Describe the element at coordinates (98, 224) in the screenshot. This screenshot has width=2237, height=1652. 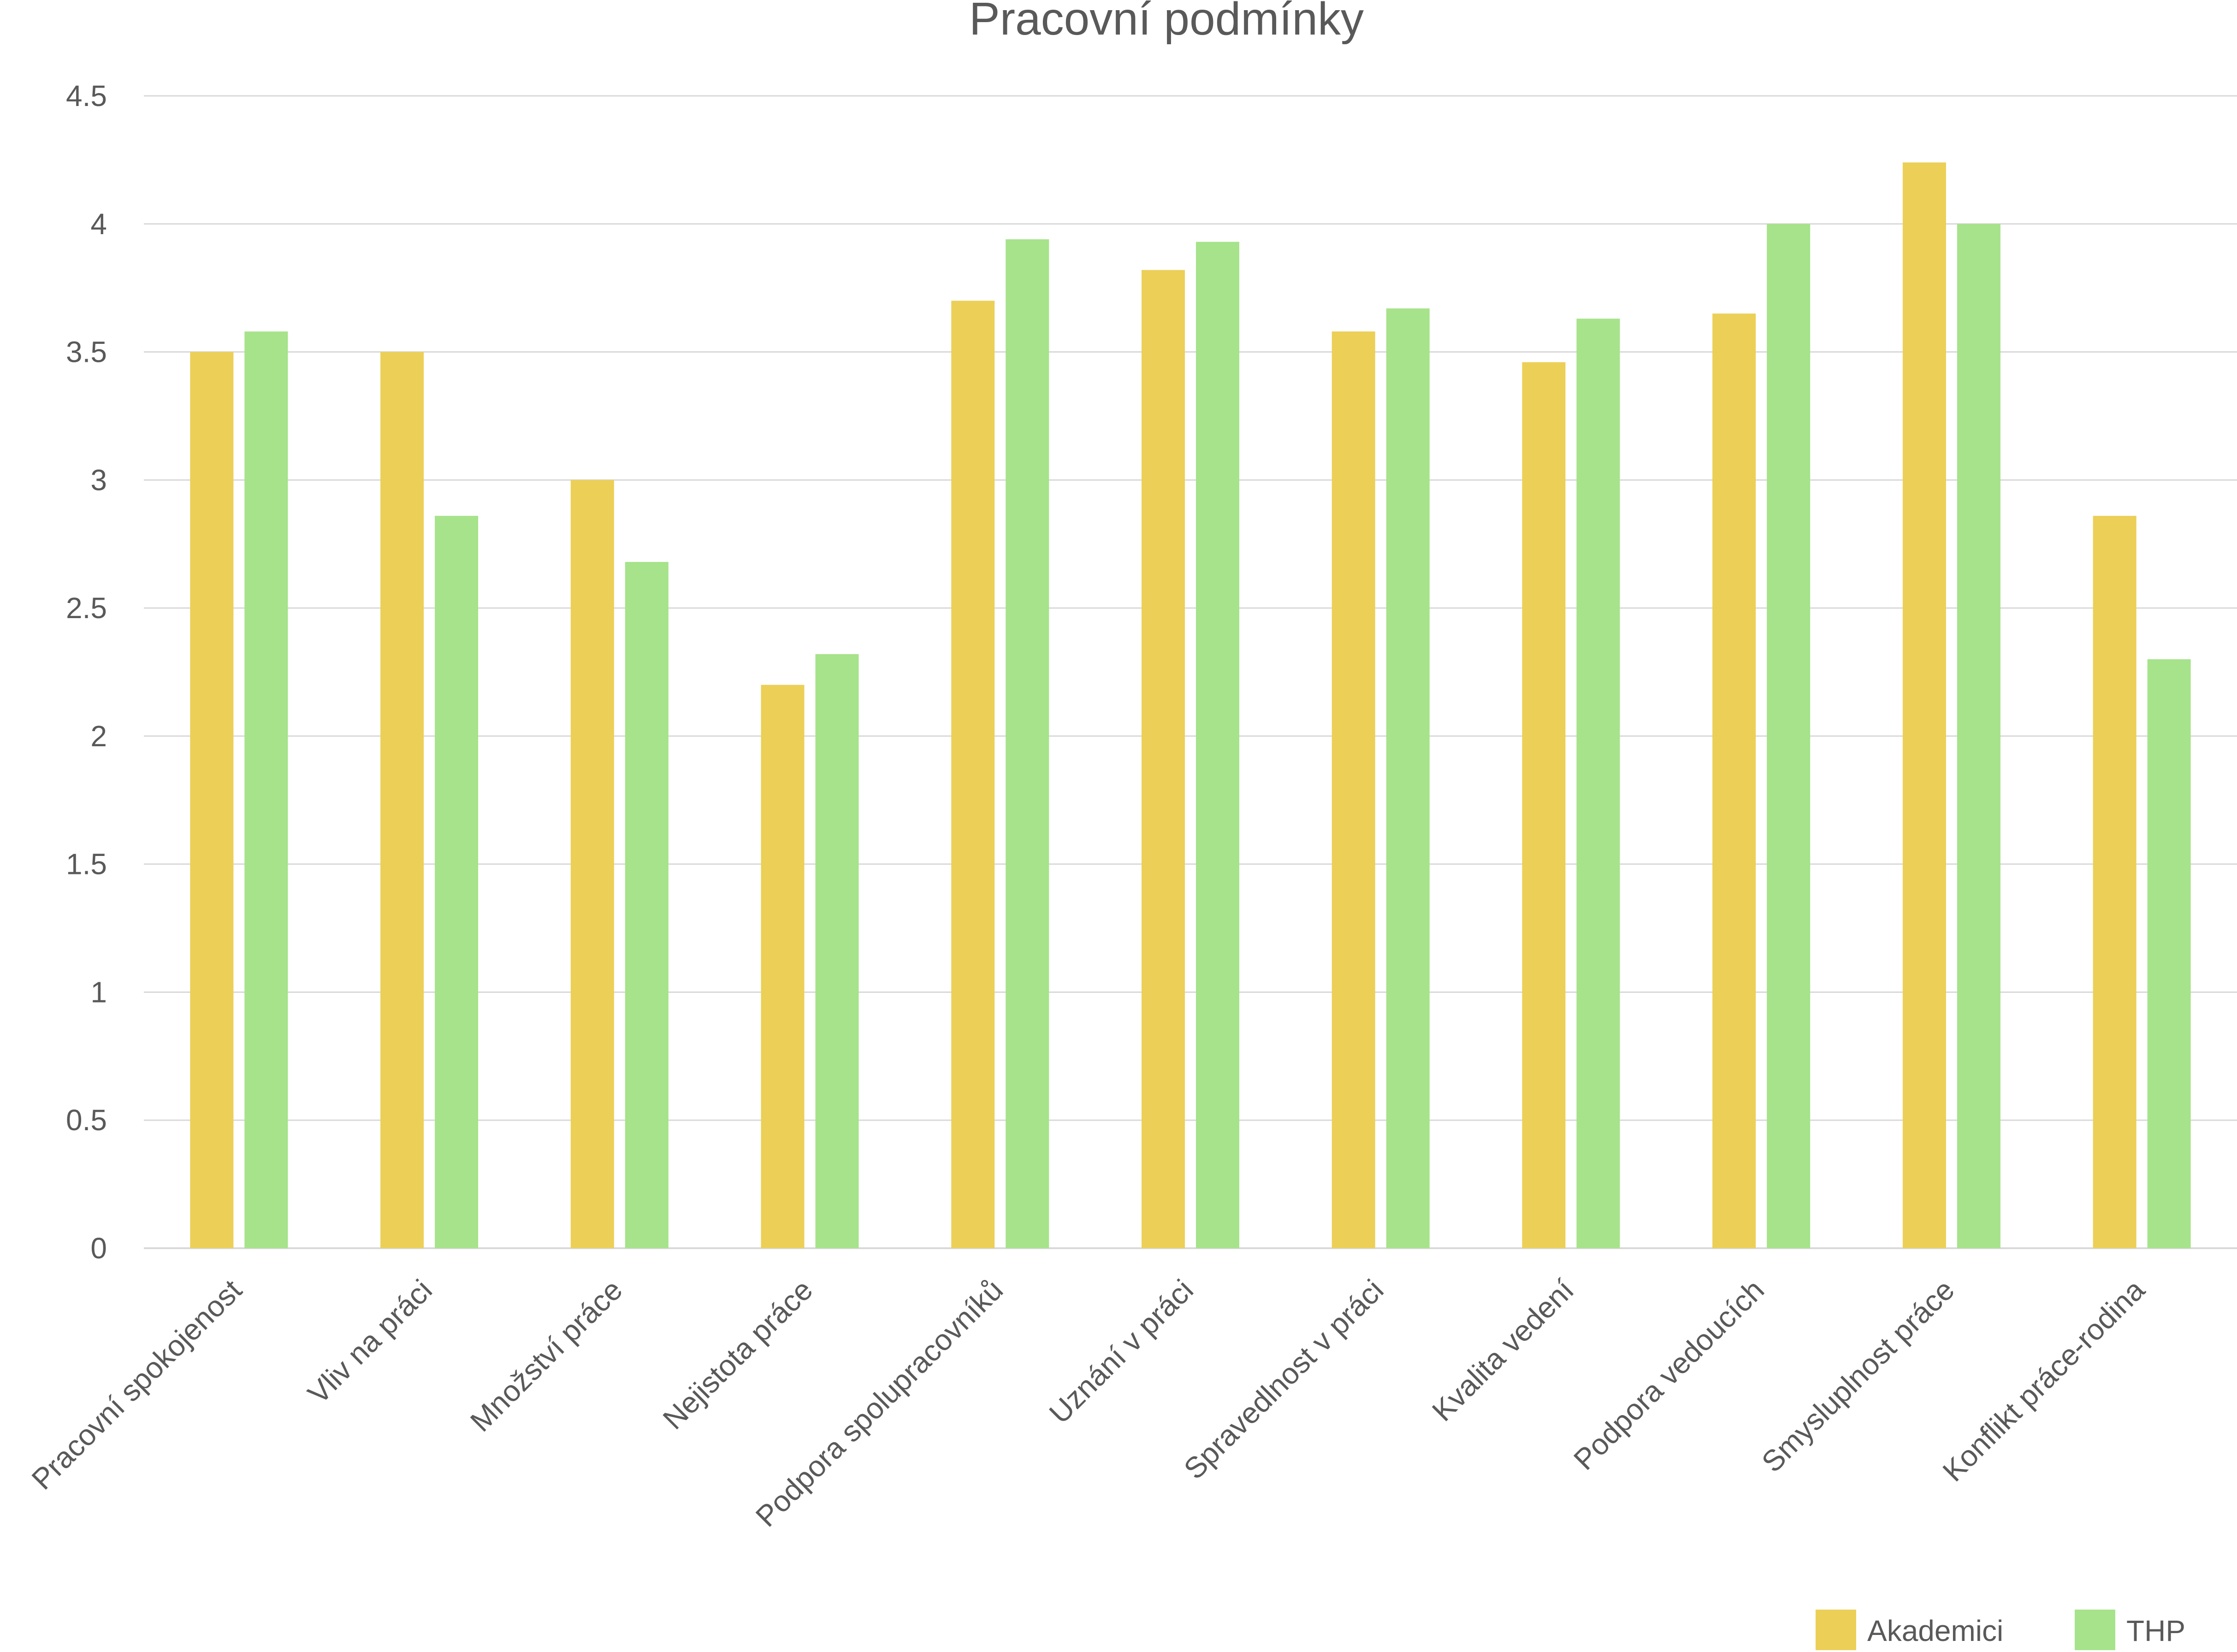
I see `y-tick-label: 4` at that location.